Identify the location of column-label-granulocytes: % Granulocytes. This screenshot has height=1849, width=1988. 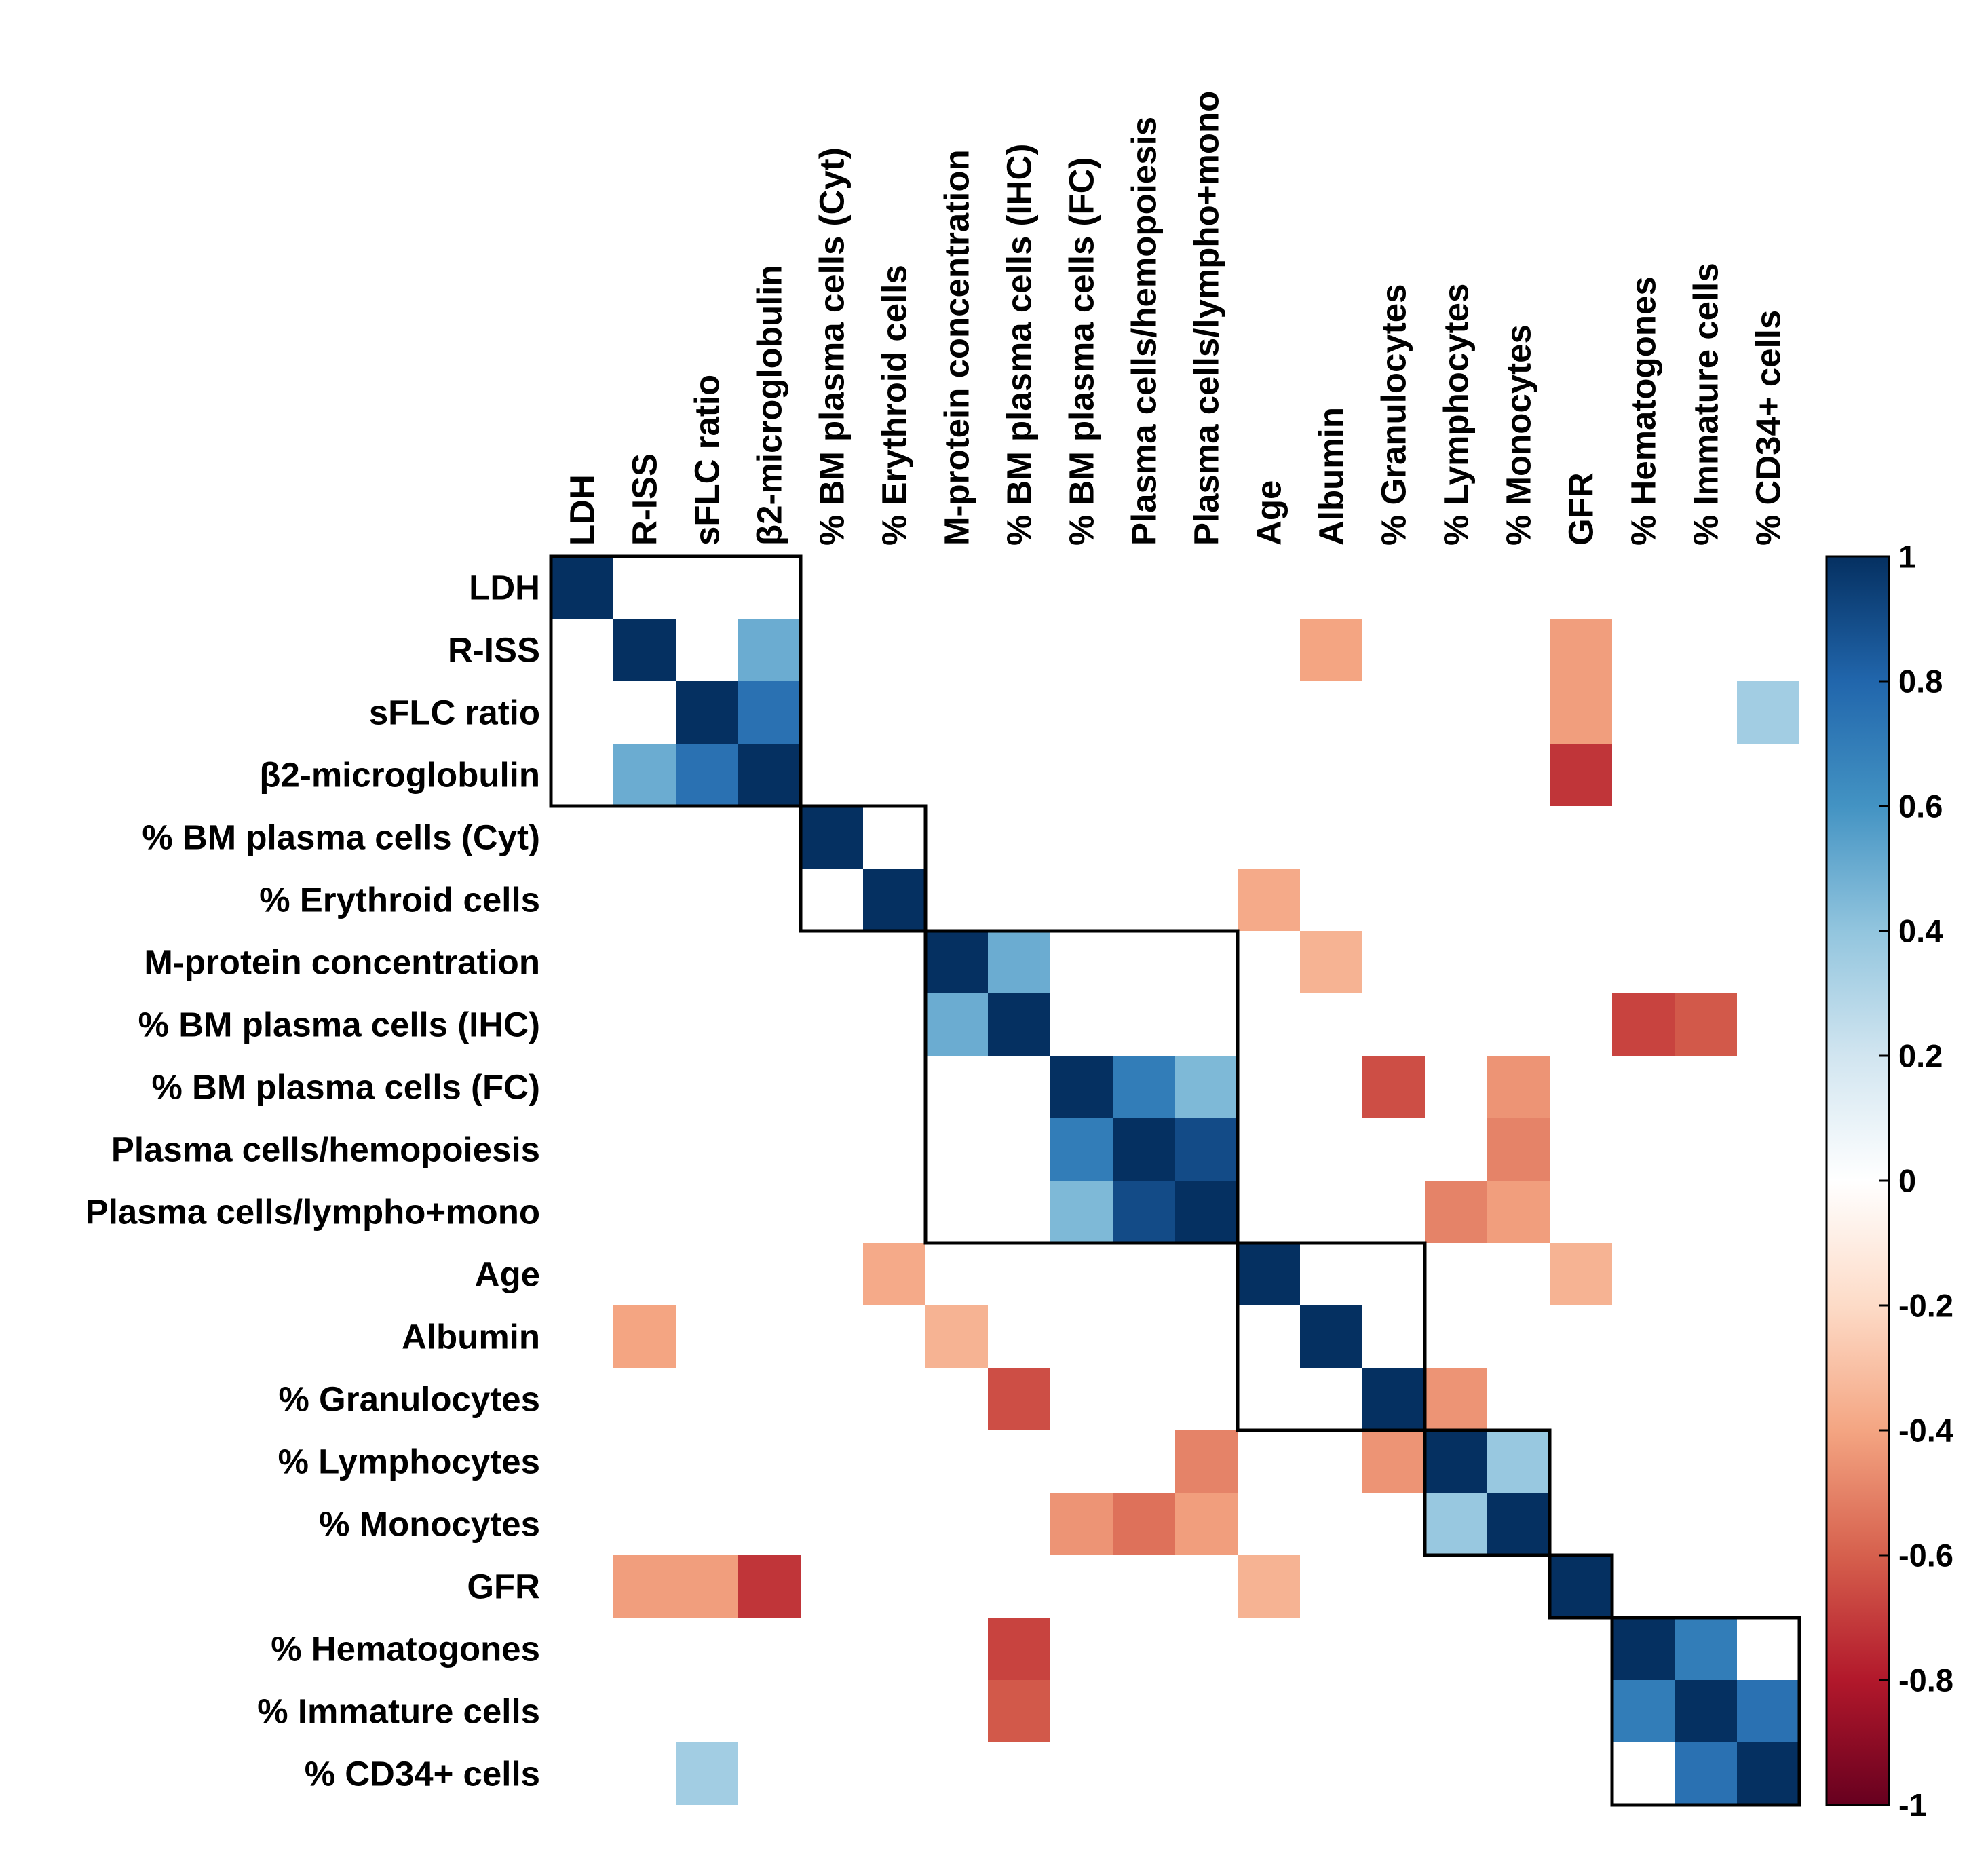
(1394, 415).